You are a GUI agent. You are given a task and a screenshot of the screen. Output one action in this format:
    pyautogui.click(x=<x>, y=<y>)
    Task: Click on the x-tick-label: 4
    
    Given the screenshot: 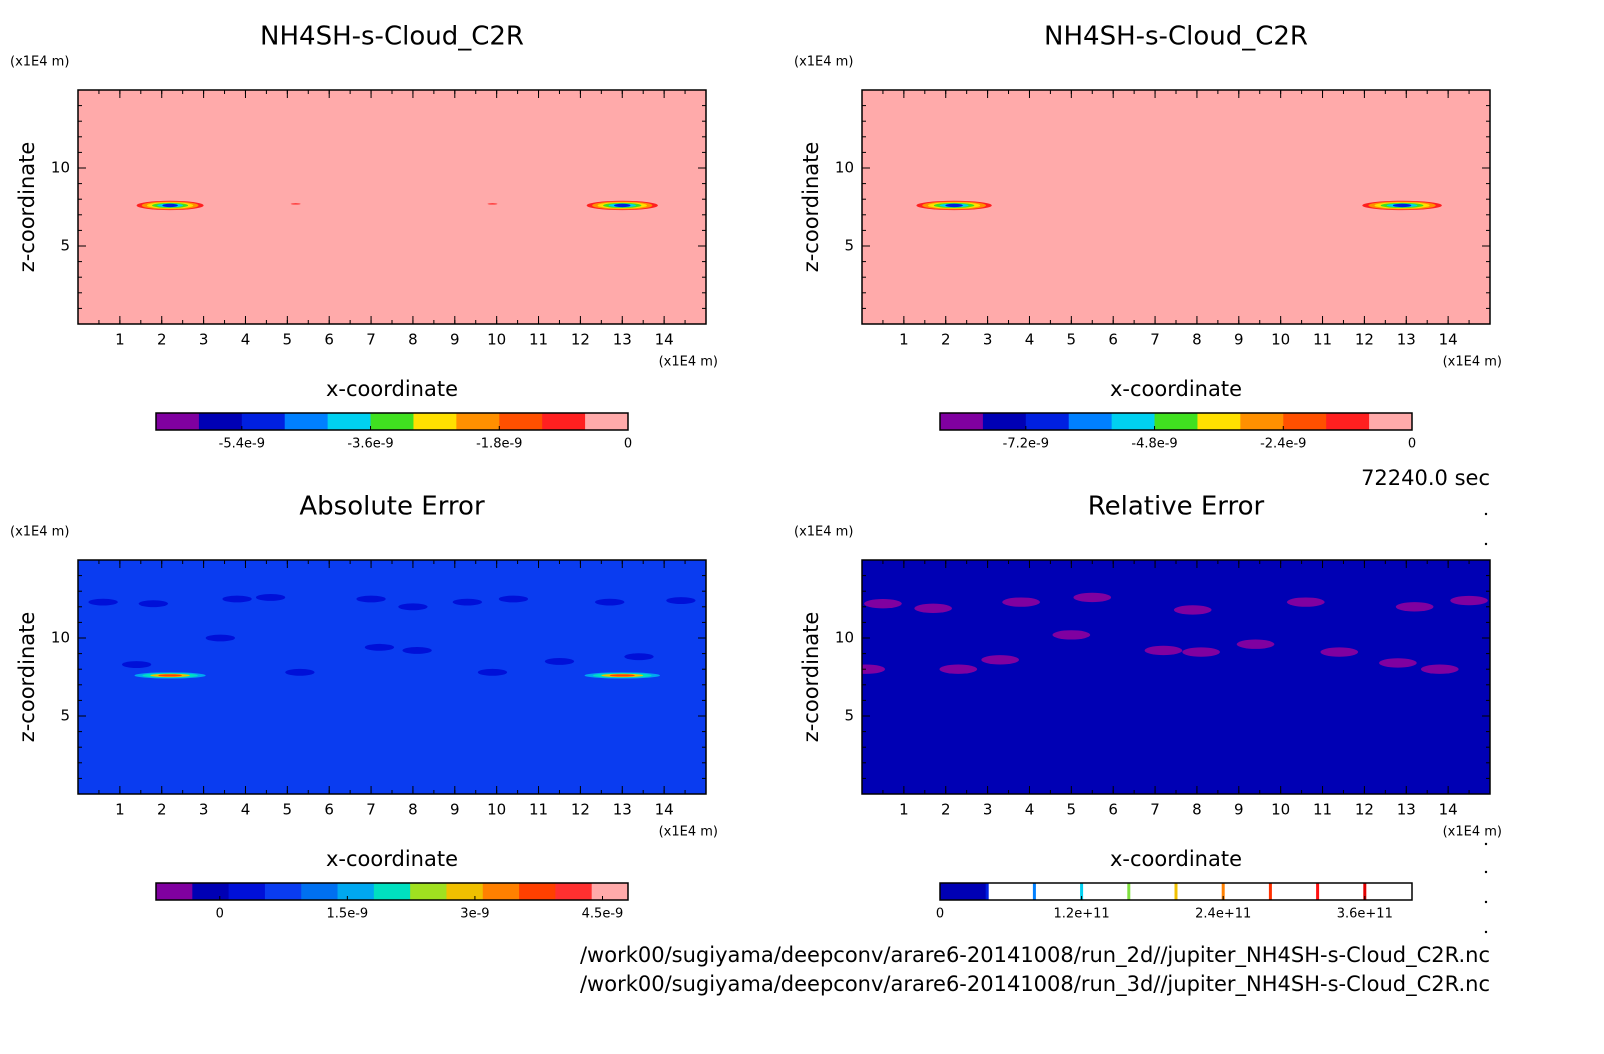 What is the action you would take?
    pyautogui.click(x=246, y=810)
    